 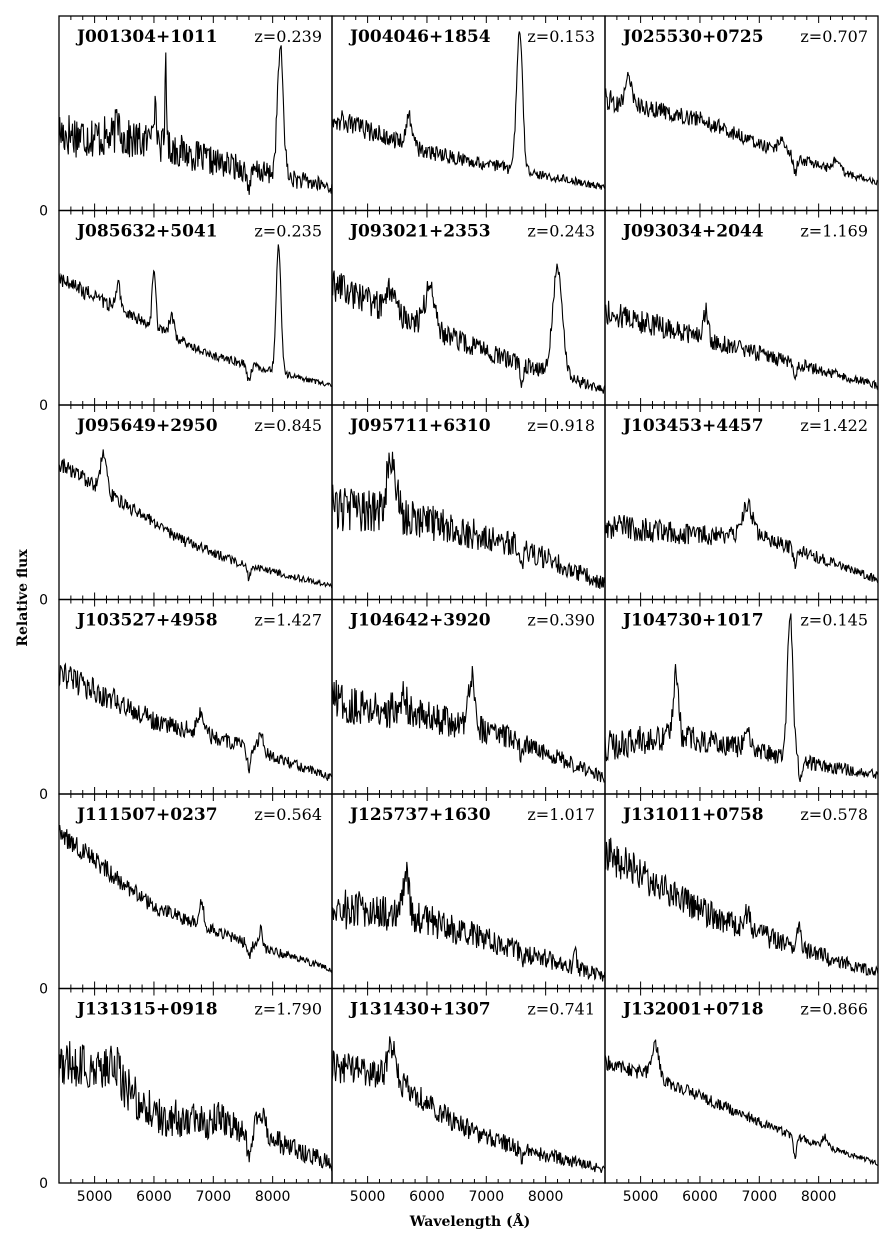 I want to click on panel-redshift: z=1.017, so click(x=561, y=814).